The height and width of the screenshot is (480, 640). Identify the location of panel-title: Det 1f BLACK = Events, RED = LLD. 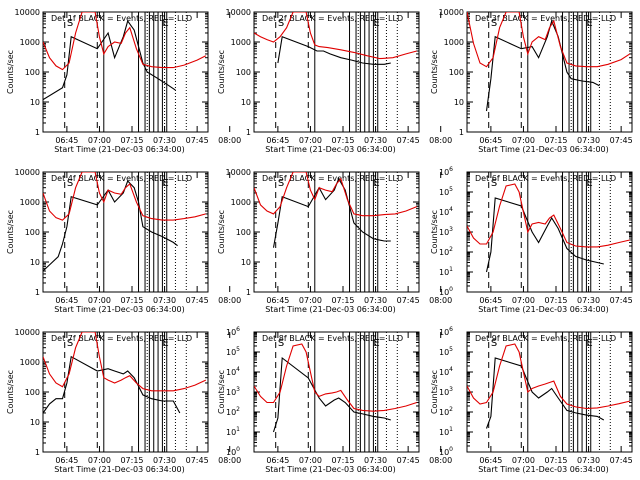
(121, 18).